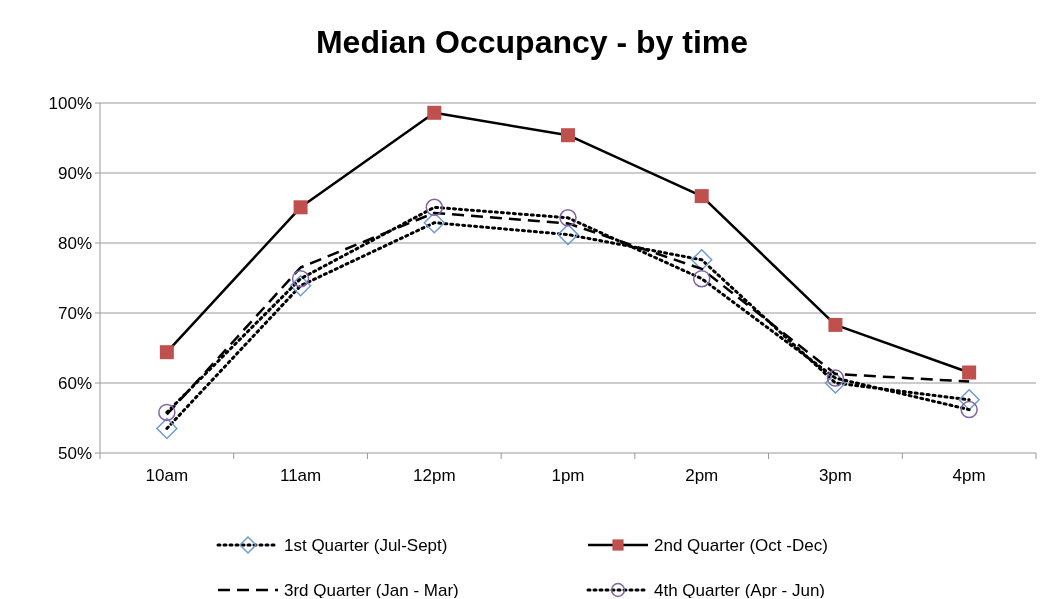  I want to click on x-tick-label: 3pm, so click(835, 475).